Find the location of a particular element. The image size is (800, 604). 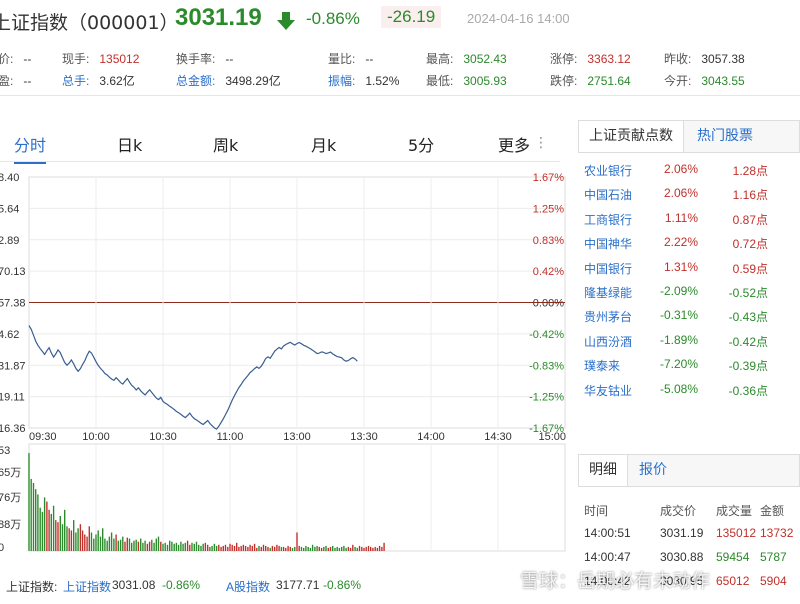

contribution-row: 山西汾酒 -1.89% -0.42点 is located at coordinates (689, 345).